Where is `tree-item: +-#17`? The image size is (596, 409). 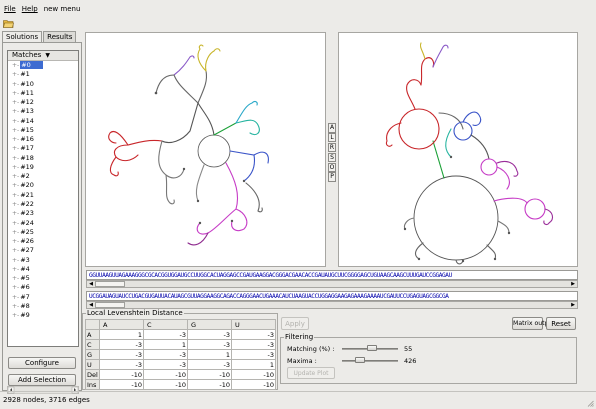
tree-item: +-#17 is located at coordinates (43, 148).